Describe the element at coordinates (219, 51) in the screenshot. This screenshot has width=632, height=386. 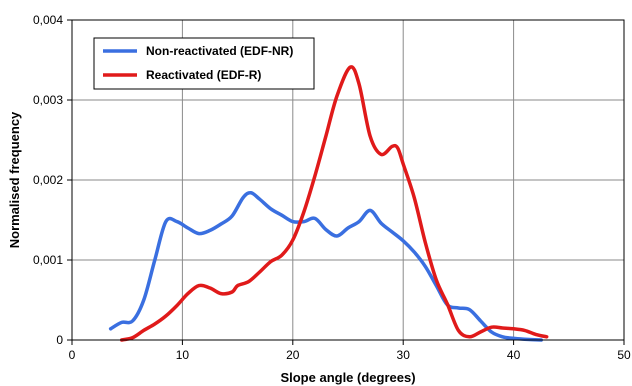
I see `legend-label-non-reactivated: Non-reactivated (EDF-NR)` at that location.